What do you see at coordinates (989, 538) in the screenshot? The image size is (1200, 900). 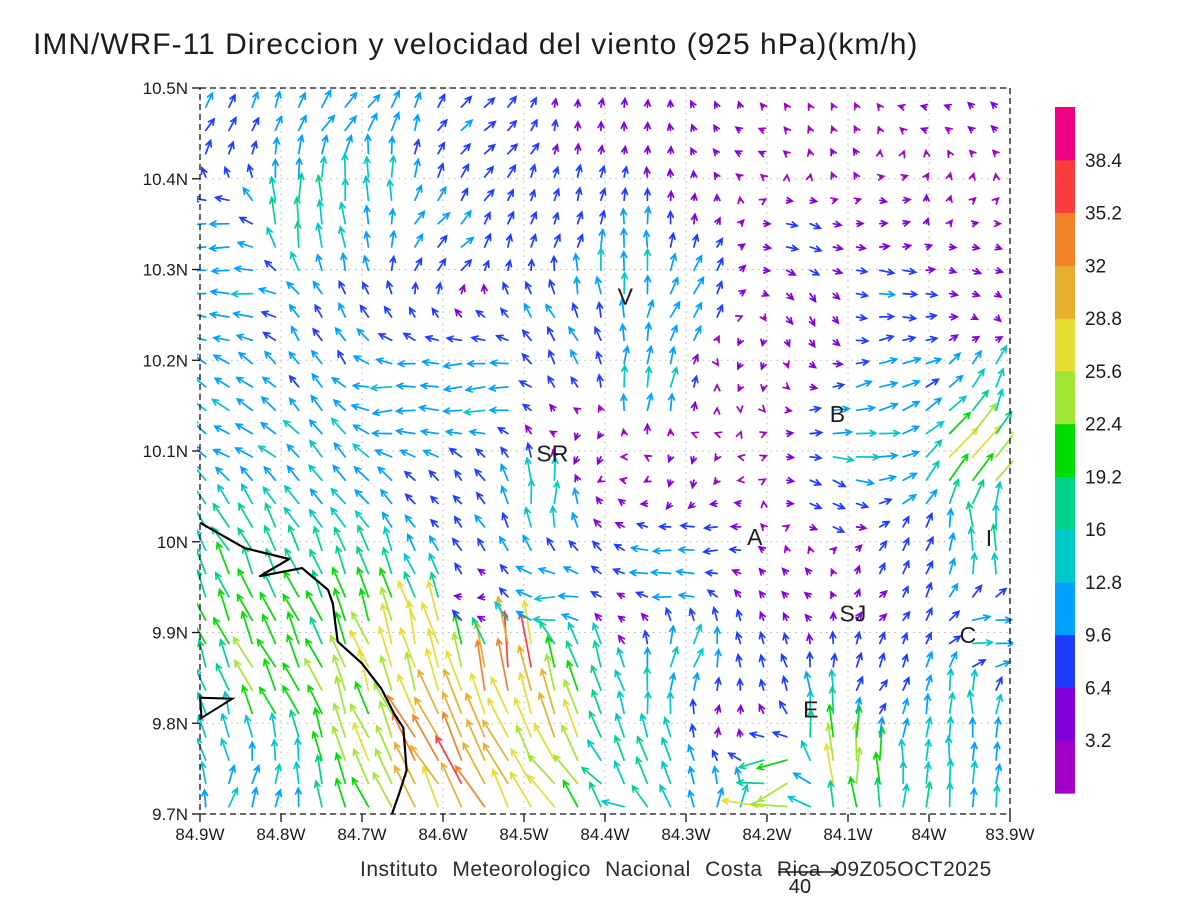 I see `station-label: I` at bounding box center [989, 538].